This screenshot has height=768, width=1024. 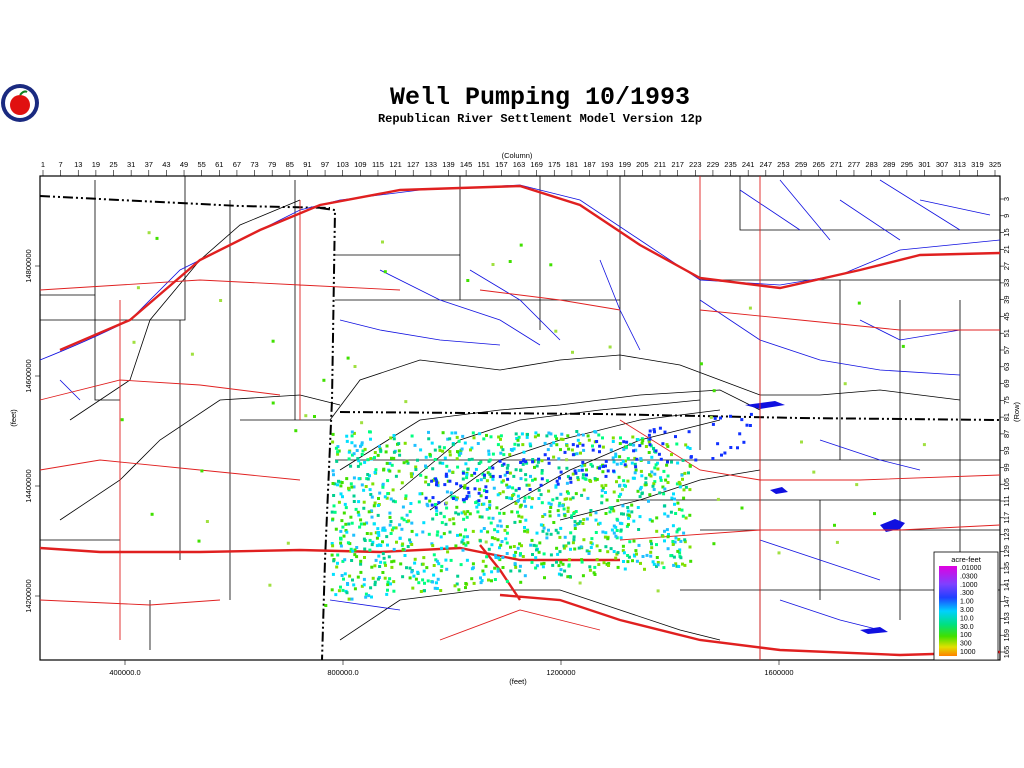 What do you see at coordinates (959, 164) in the screenshot?
I see `column-tick-label: 313` at bounding box center [959, 164].